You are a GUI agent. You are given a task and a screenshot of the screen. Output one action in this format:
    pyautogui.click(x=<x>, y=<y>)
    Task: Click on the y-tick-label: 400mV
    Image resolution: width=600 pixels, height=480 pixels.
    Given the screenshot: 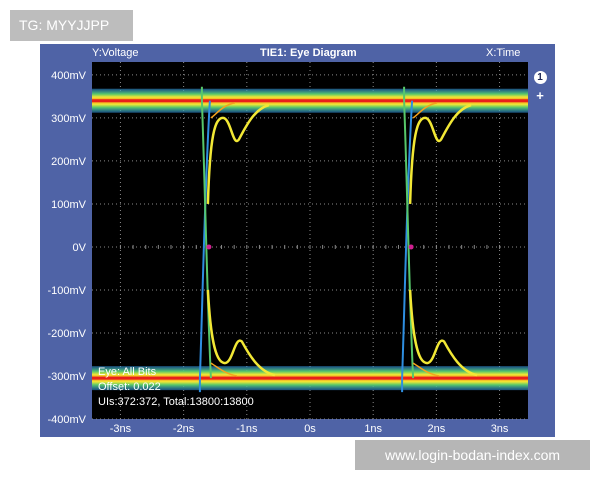 What is the action you would take?
    pyautogui.click(x=69, y=76)
    